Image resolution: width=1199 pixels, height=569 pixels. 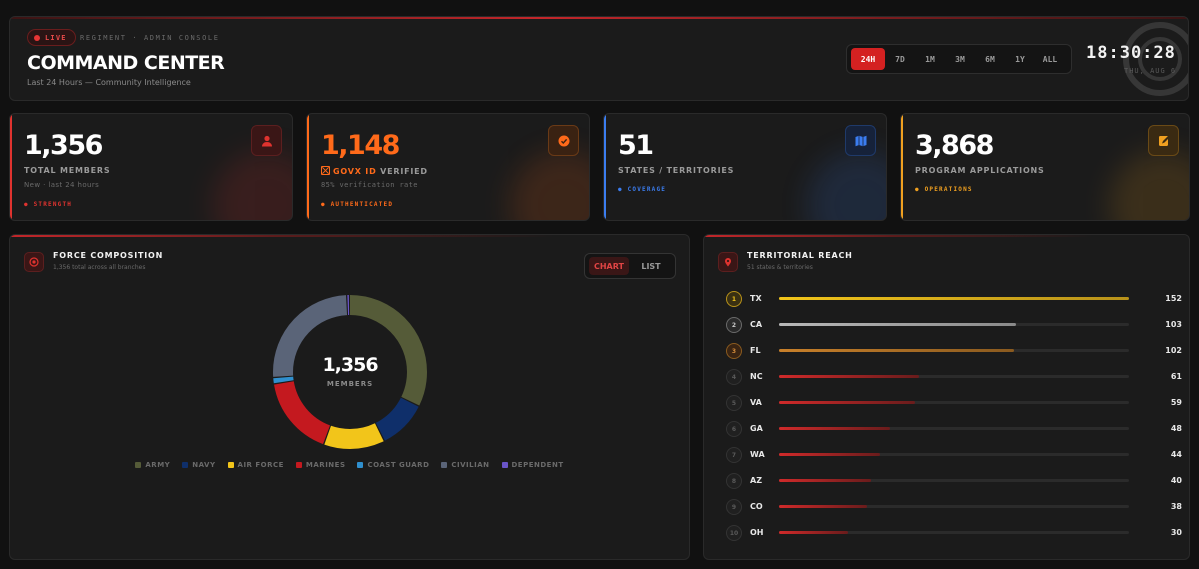 I want to click on rank-badge: 10, so click(x=734, y=533).